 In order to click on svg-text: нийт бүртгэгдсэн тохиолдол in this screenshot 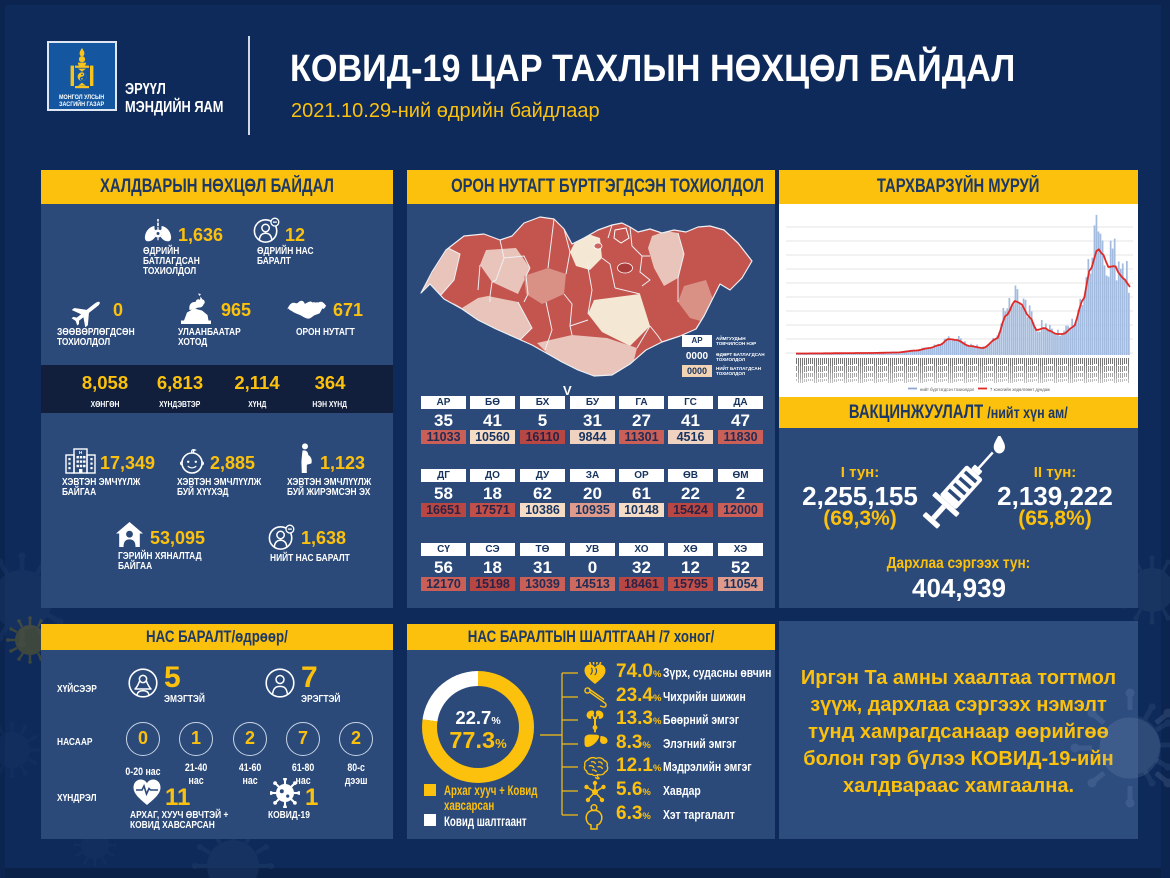, I will do `click(947, 389)`.